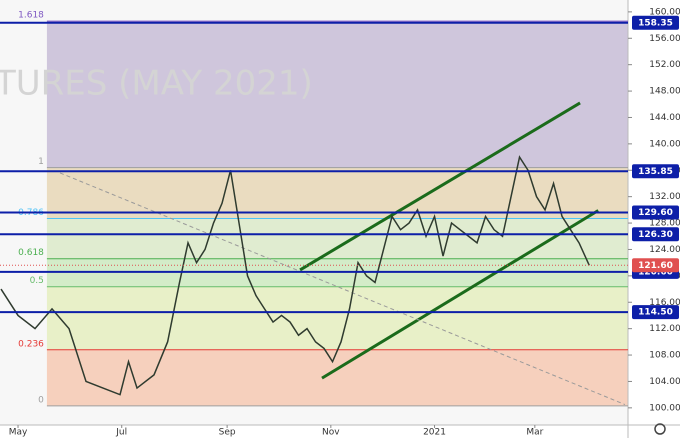 The image size is (680, 438). I want to click on x-tick-label: Jul, so click(121, 433).